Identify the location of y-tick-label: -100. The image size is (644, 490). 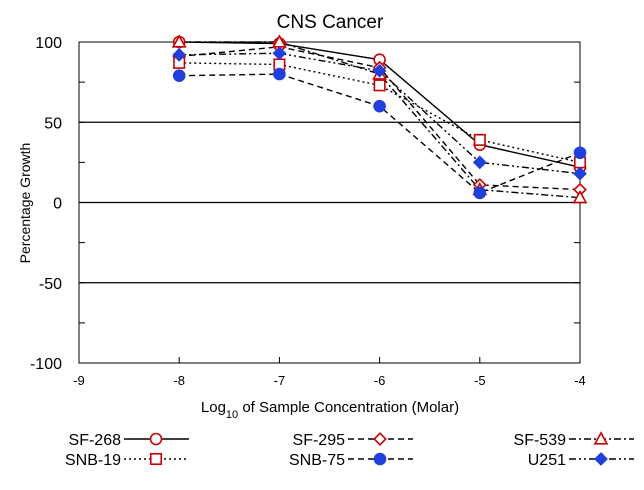
(46, 364).